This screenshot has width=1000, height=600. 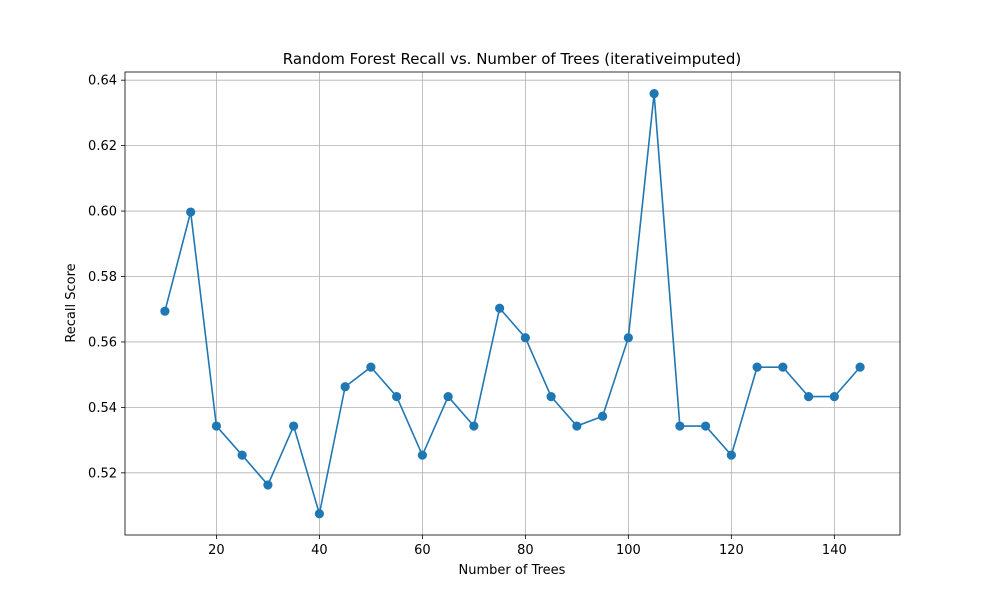 What do you see at coordinates (834, 550) in the screenshot?
I see `x-tick-label: 140` at bounding box center [834, 550].